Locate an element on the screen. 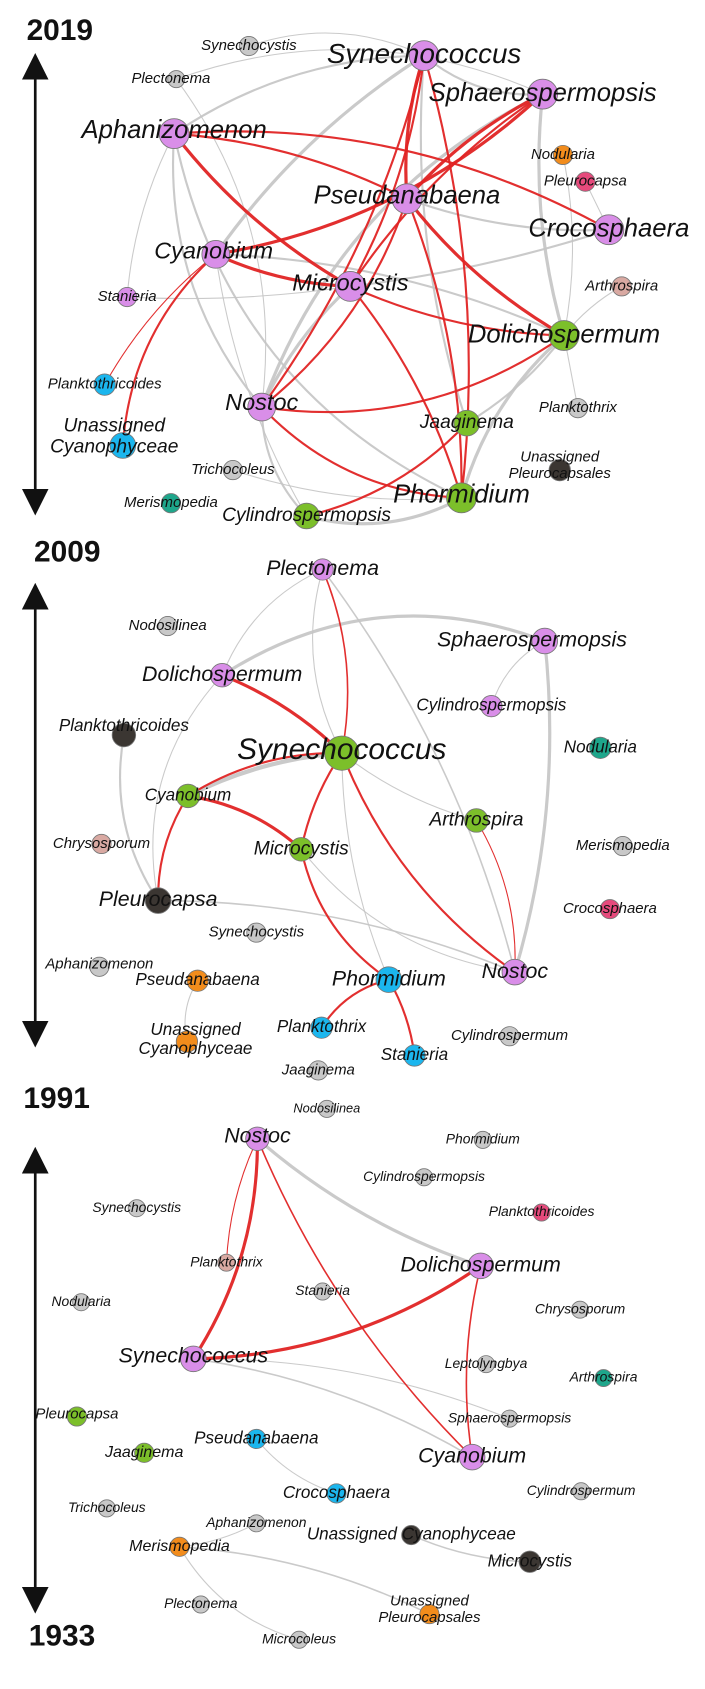 The image size is (705, 1689). year-label: 1933 is located at coordinates (62, 1636).